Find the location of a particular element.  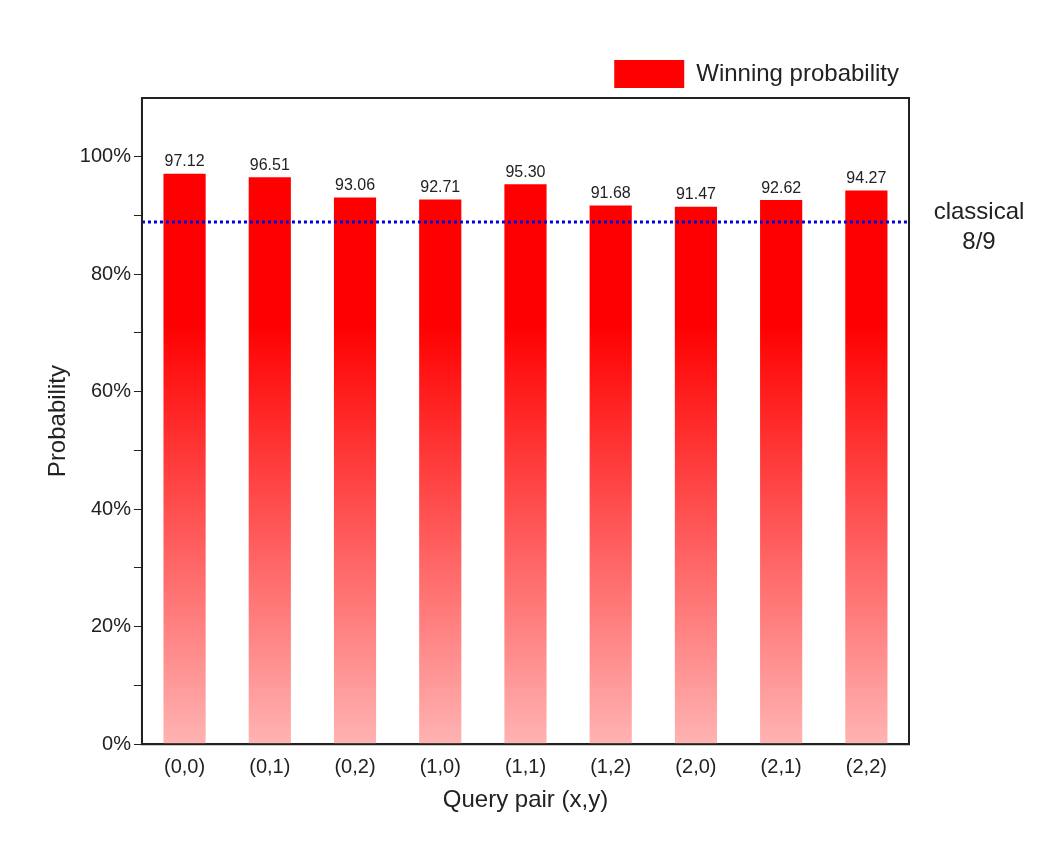

y-tick-label: 100% is located at coordinates (105, 155).